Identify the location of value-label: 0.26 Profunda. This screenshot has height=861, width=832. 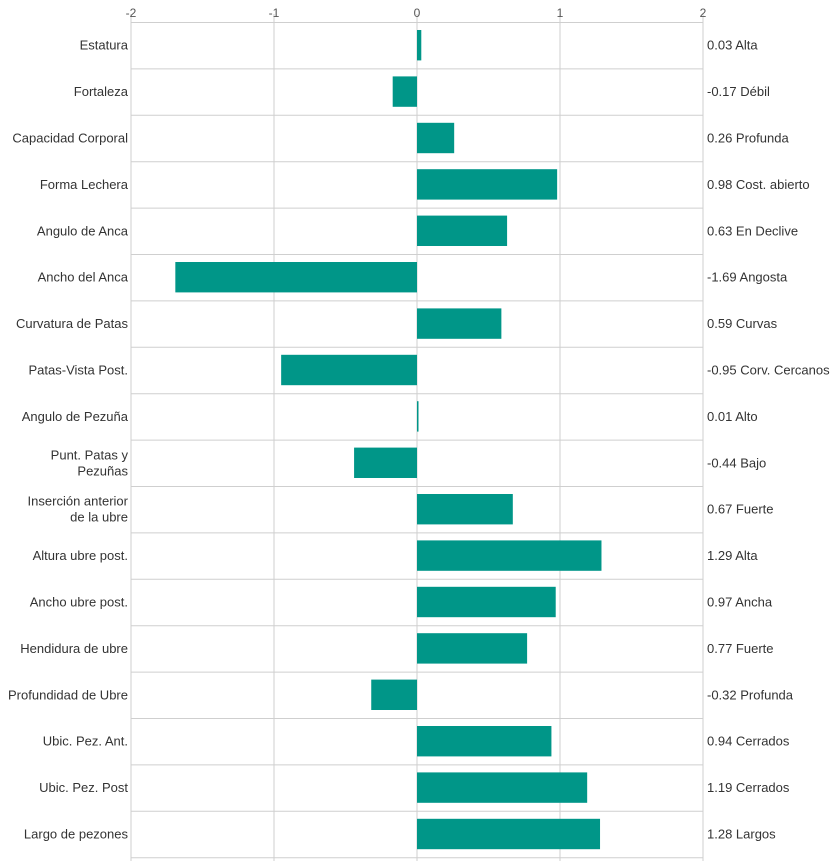
(748, 138).